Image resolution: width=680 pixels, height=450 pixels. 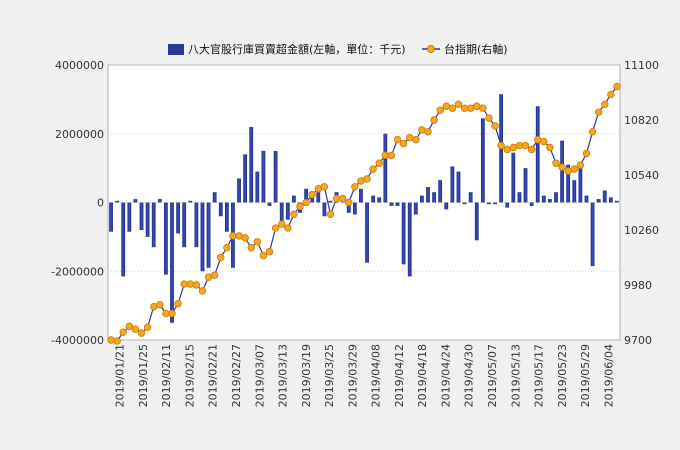 What do you see at coordinates (641, 65) in the screenshot?
I see `right-tick-0: 11100` at bounding box center [641, 65].